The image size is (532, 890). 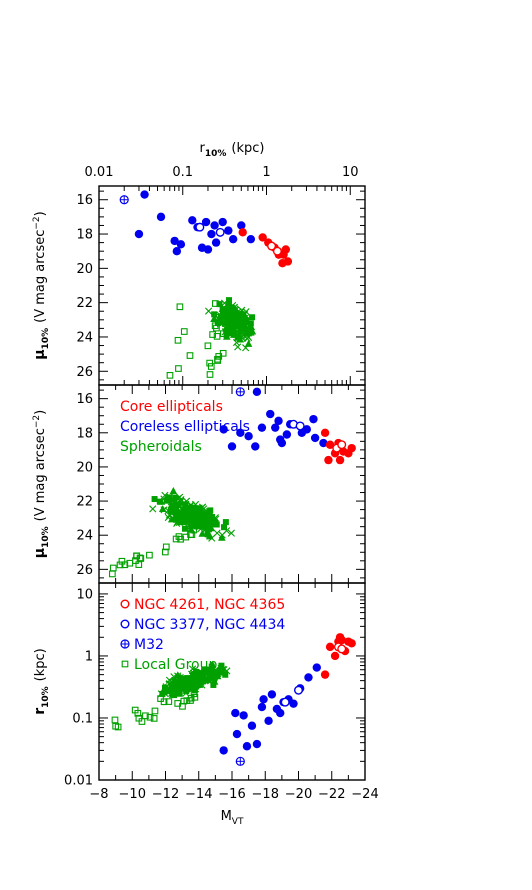 I want to click on bottom-xtick-label: −22, so click(x=331, y=794).